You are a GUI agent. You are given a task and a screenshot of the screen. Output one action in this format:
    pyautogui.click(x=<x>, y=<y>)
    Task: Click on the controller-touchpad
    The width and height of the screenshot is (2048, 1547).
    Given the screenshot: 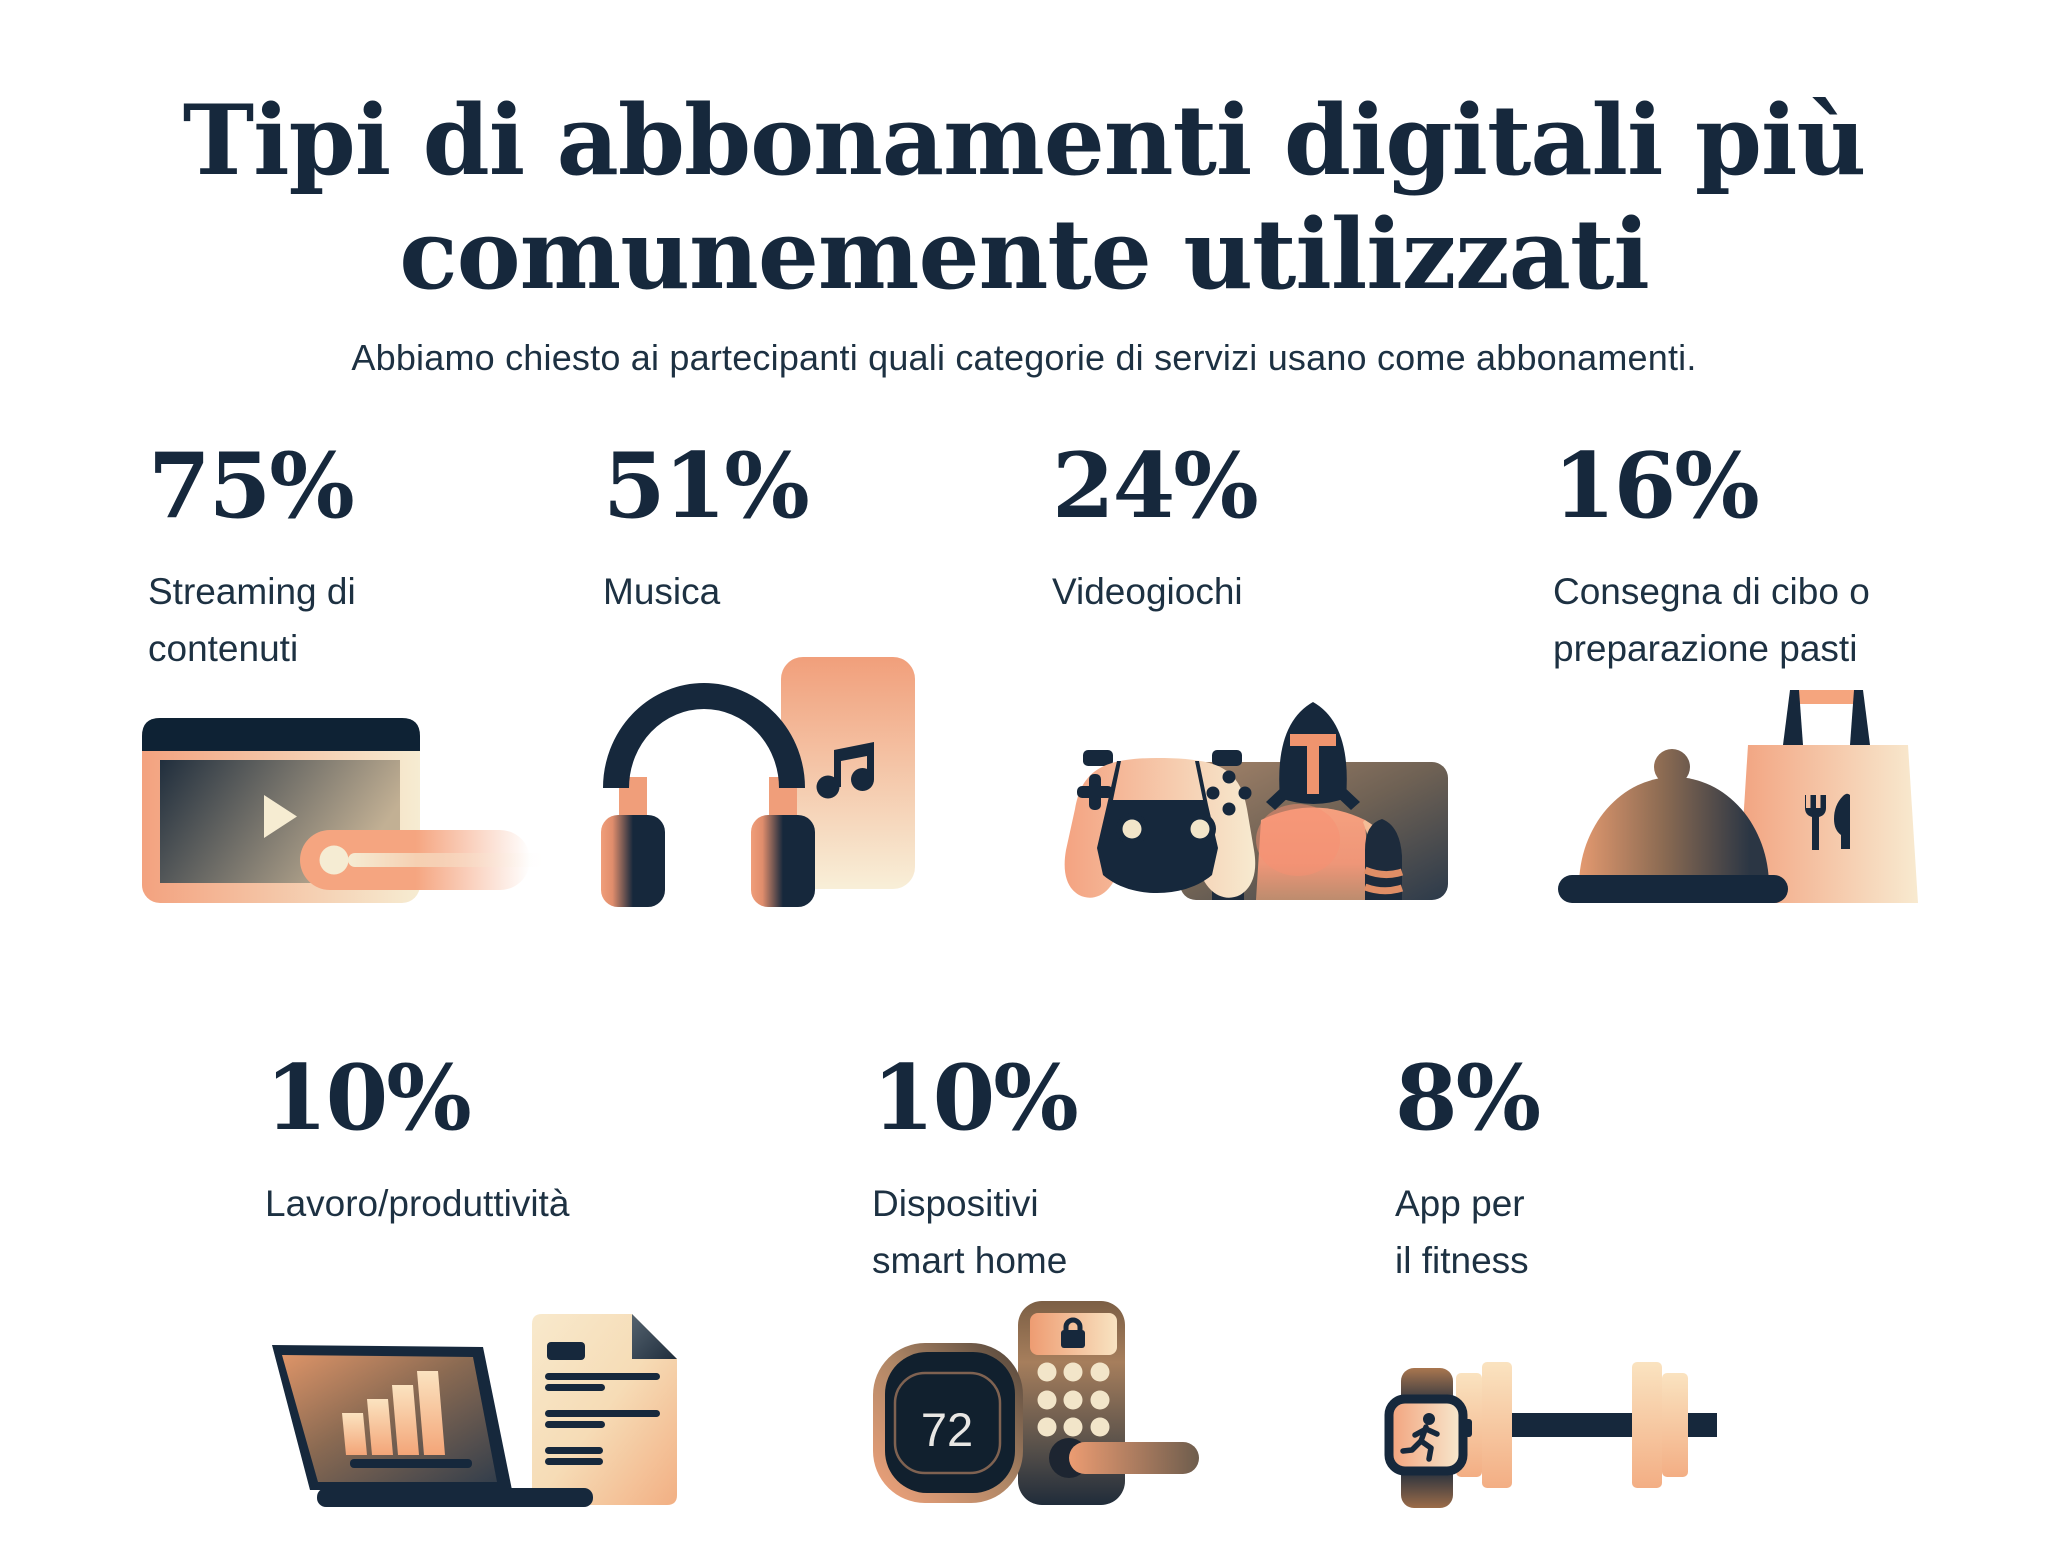 What is the action you would take?
    pyautogui.click(x=1158, y=780)
    